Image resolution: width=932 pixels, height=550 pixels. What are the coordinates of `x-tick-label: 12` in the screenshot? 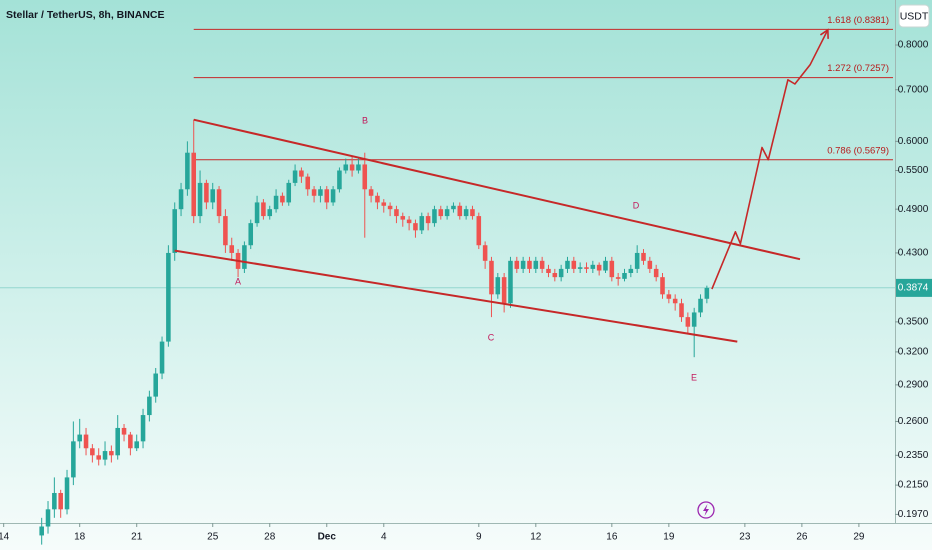 It's located at (536, 537).